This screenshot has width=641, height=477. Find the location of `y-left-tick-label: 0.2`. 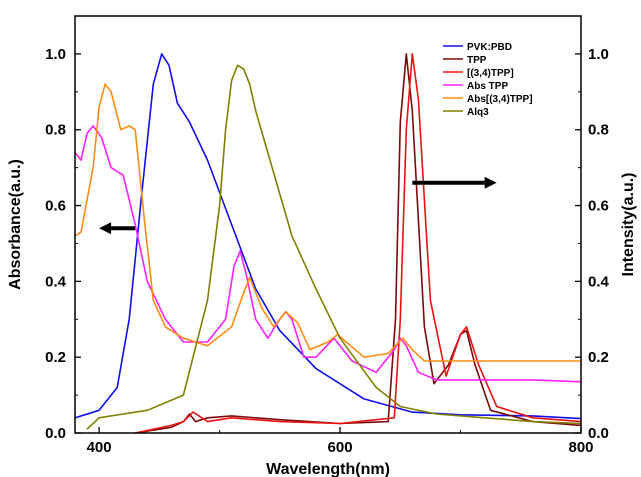

y-left-tick-label: 0.2 is located at coordinates (55, 357).